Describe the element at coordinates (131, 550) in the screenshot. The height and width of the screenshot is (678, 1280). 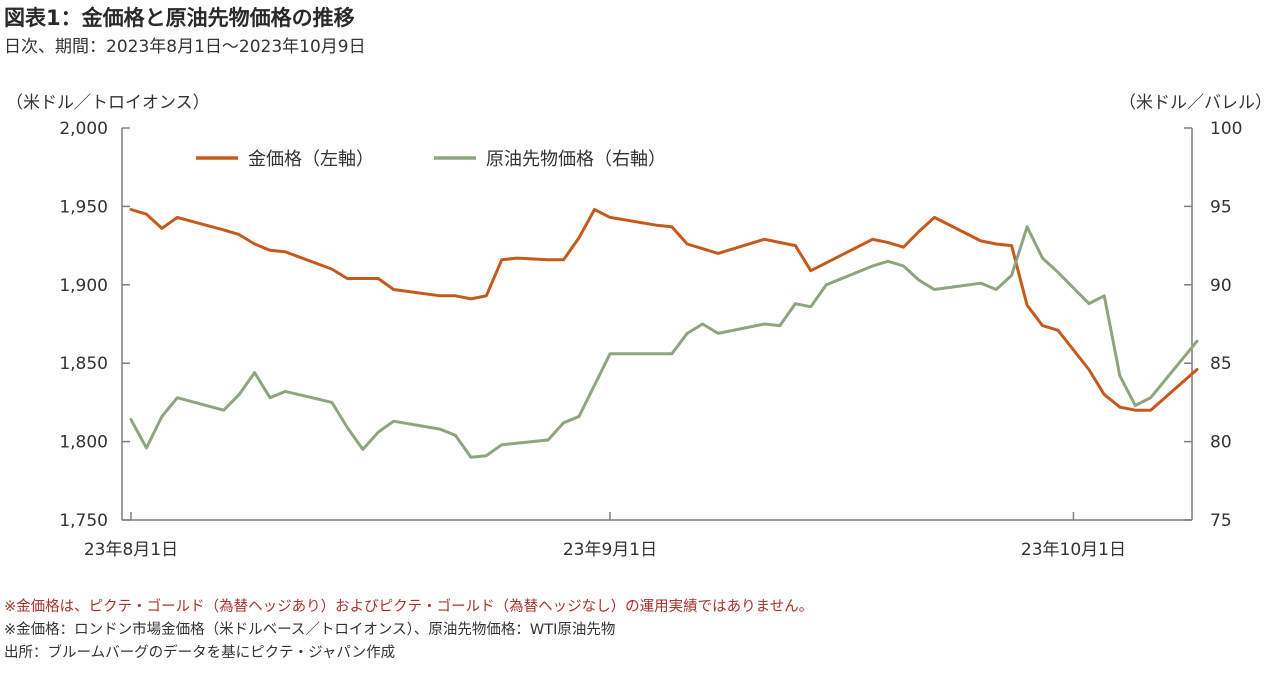
I see `x-tick-label: 23年8月1日` at that location.